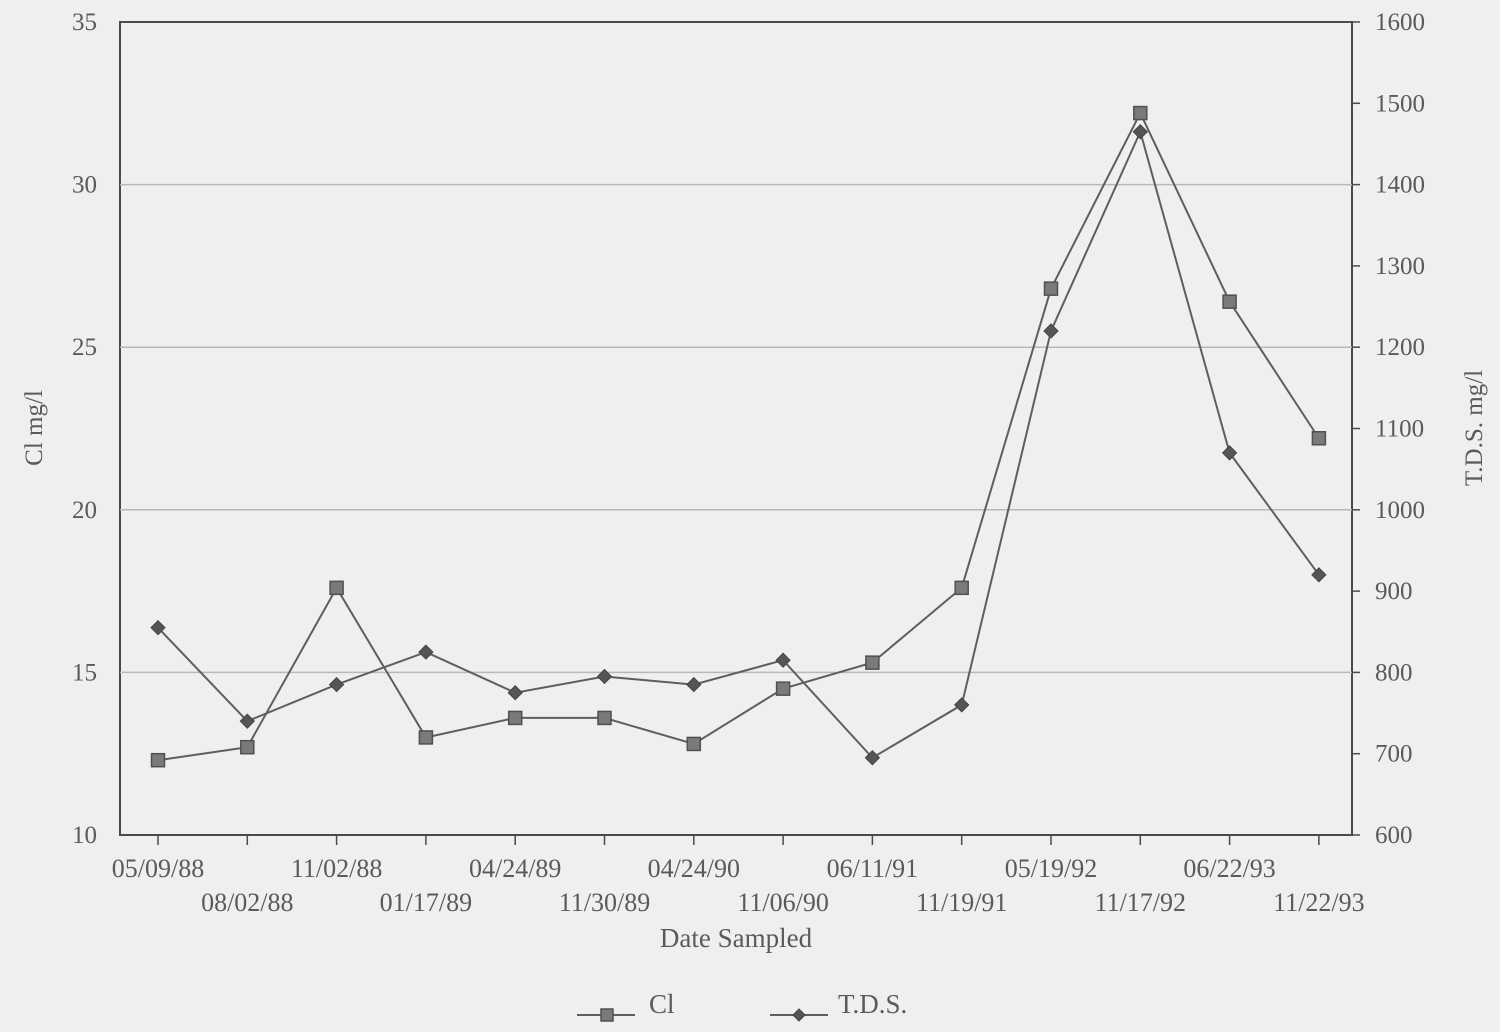 Image resolution: width=1500 pixels, height=1032 pixels. Describe the element at coordinates (604, 902) in the screenshot. I see `x-tick-label: 11/30/89` at that location.